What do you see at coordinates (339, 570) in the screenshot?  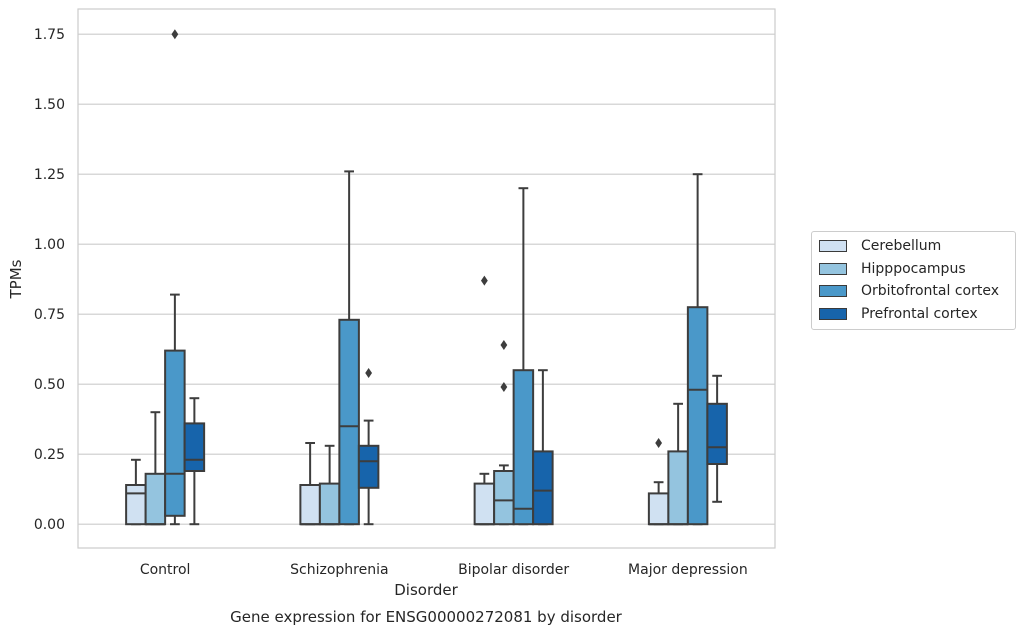 I see `x-tick-label: Schizophrenia` at bounding box center [339, 570].